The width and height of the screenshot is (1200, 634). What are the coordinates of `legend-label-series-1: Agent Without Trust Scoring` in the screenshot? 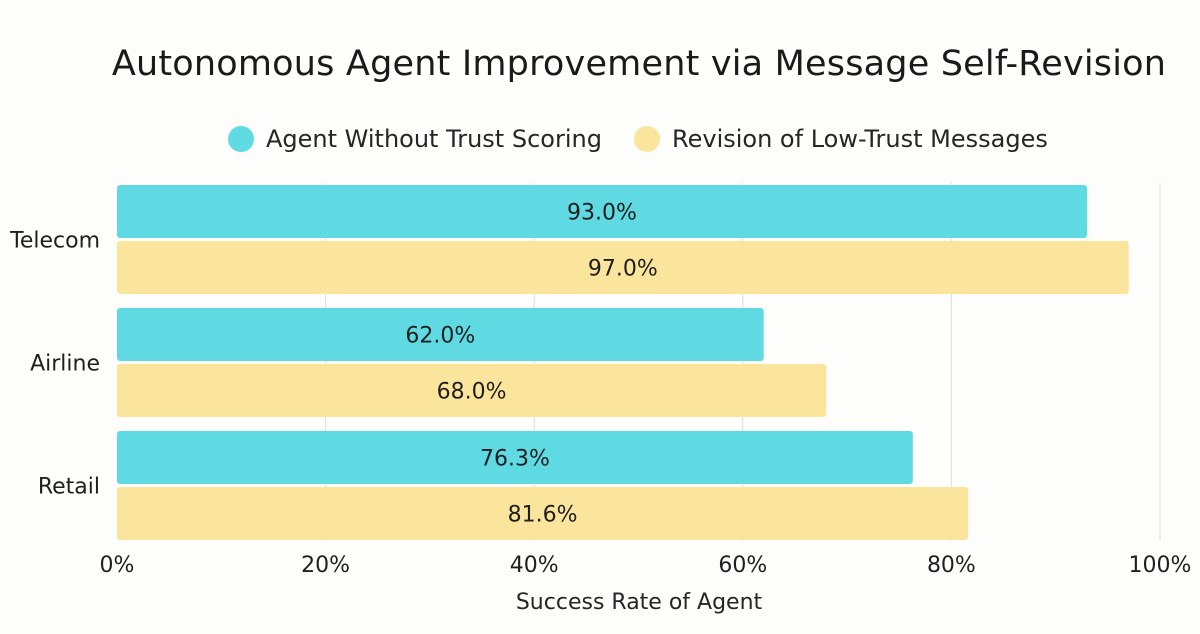 It's located at (434, 139).